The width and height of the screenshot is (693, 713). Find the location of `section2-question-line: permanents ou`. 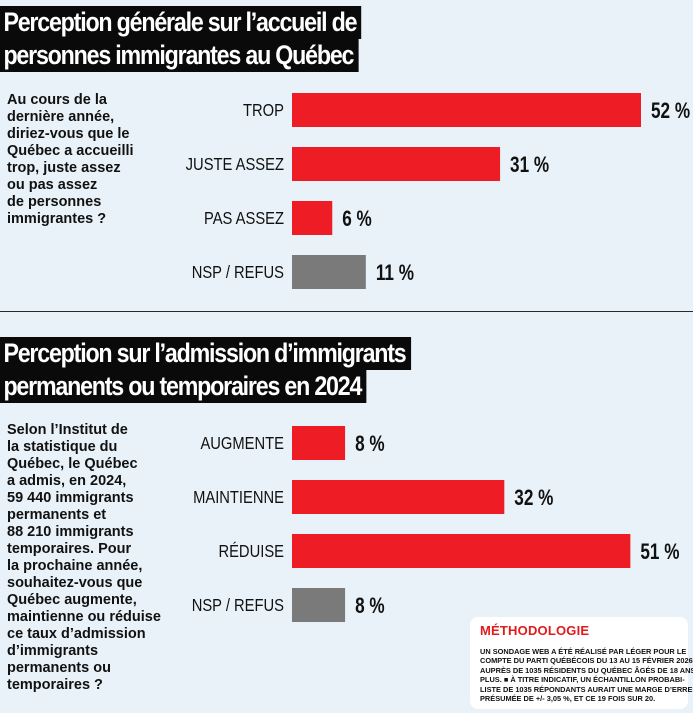

section2-question-line: permanents ou is located at coordinates (59, 668).